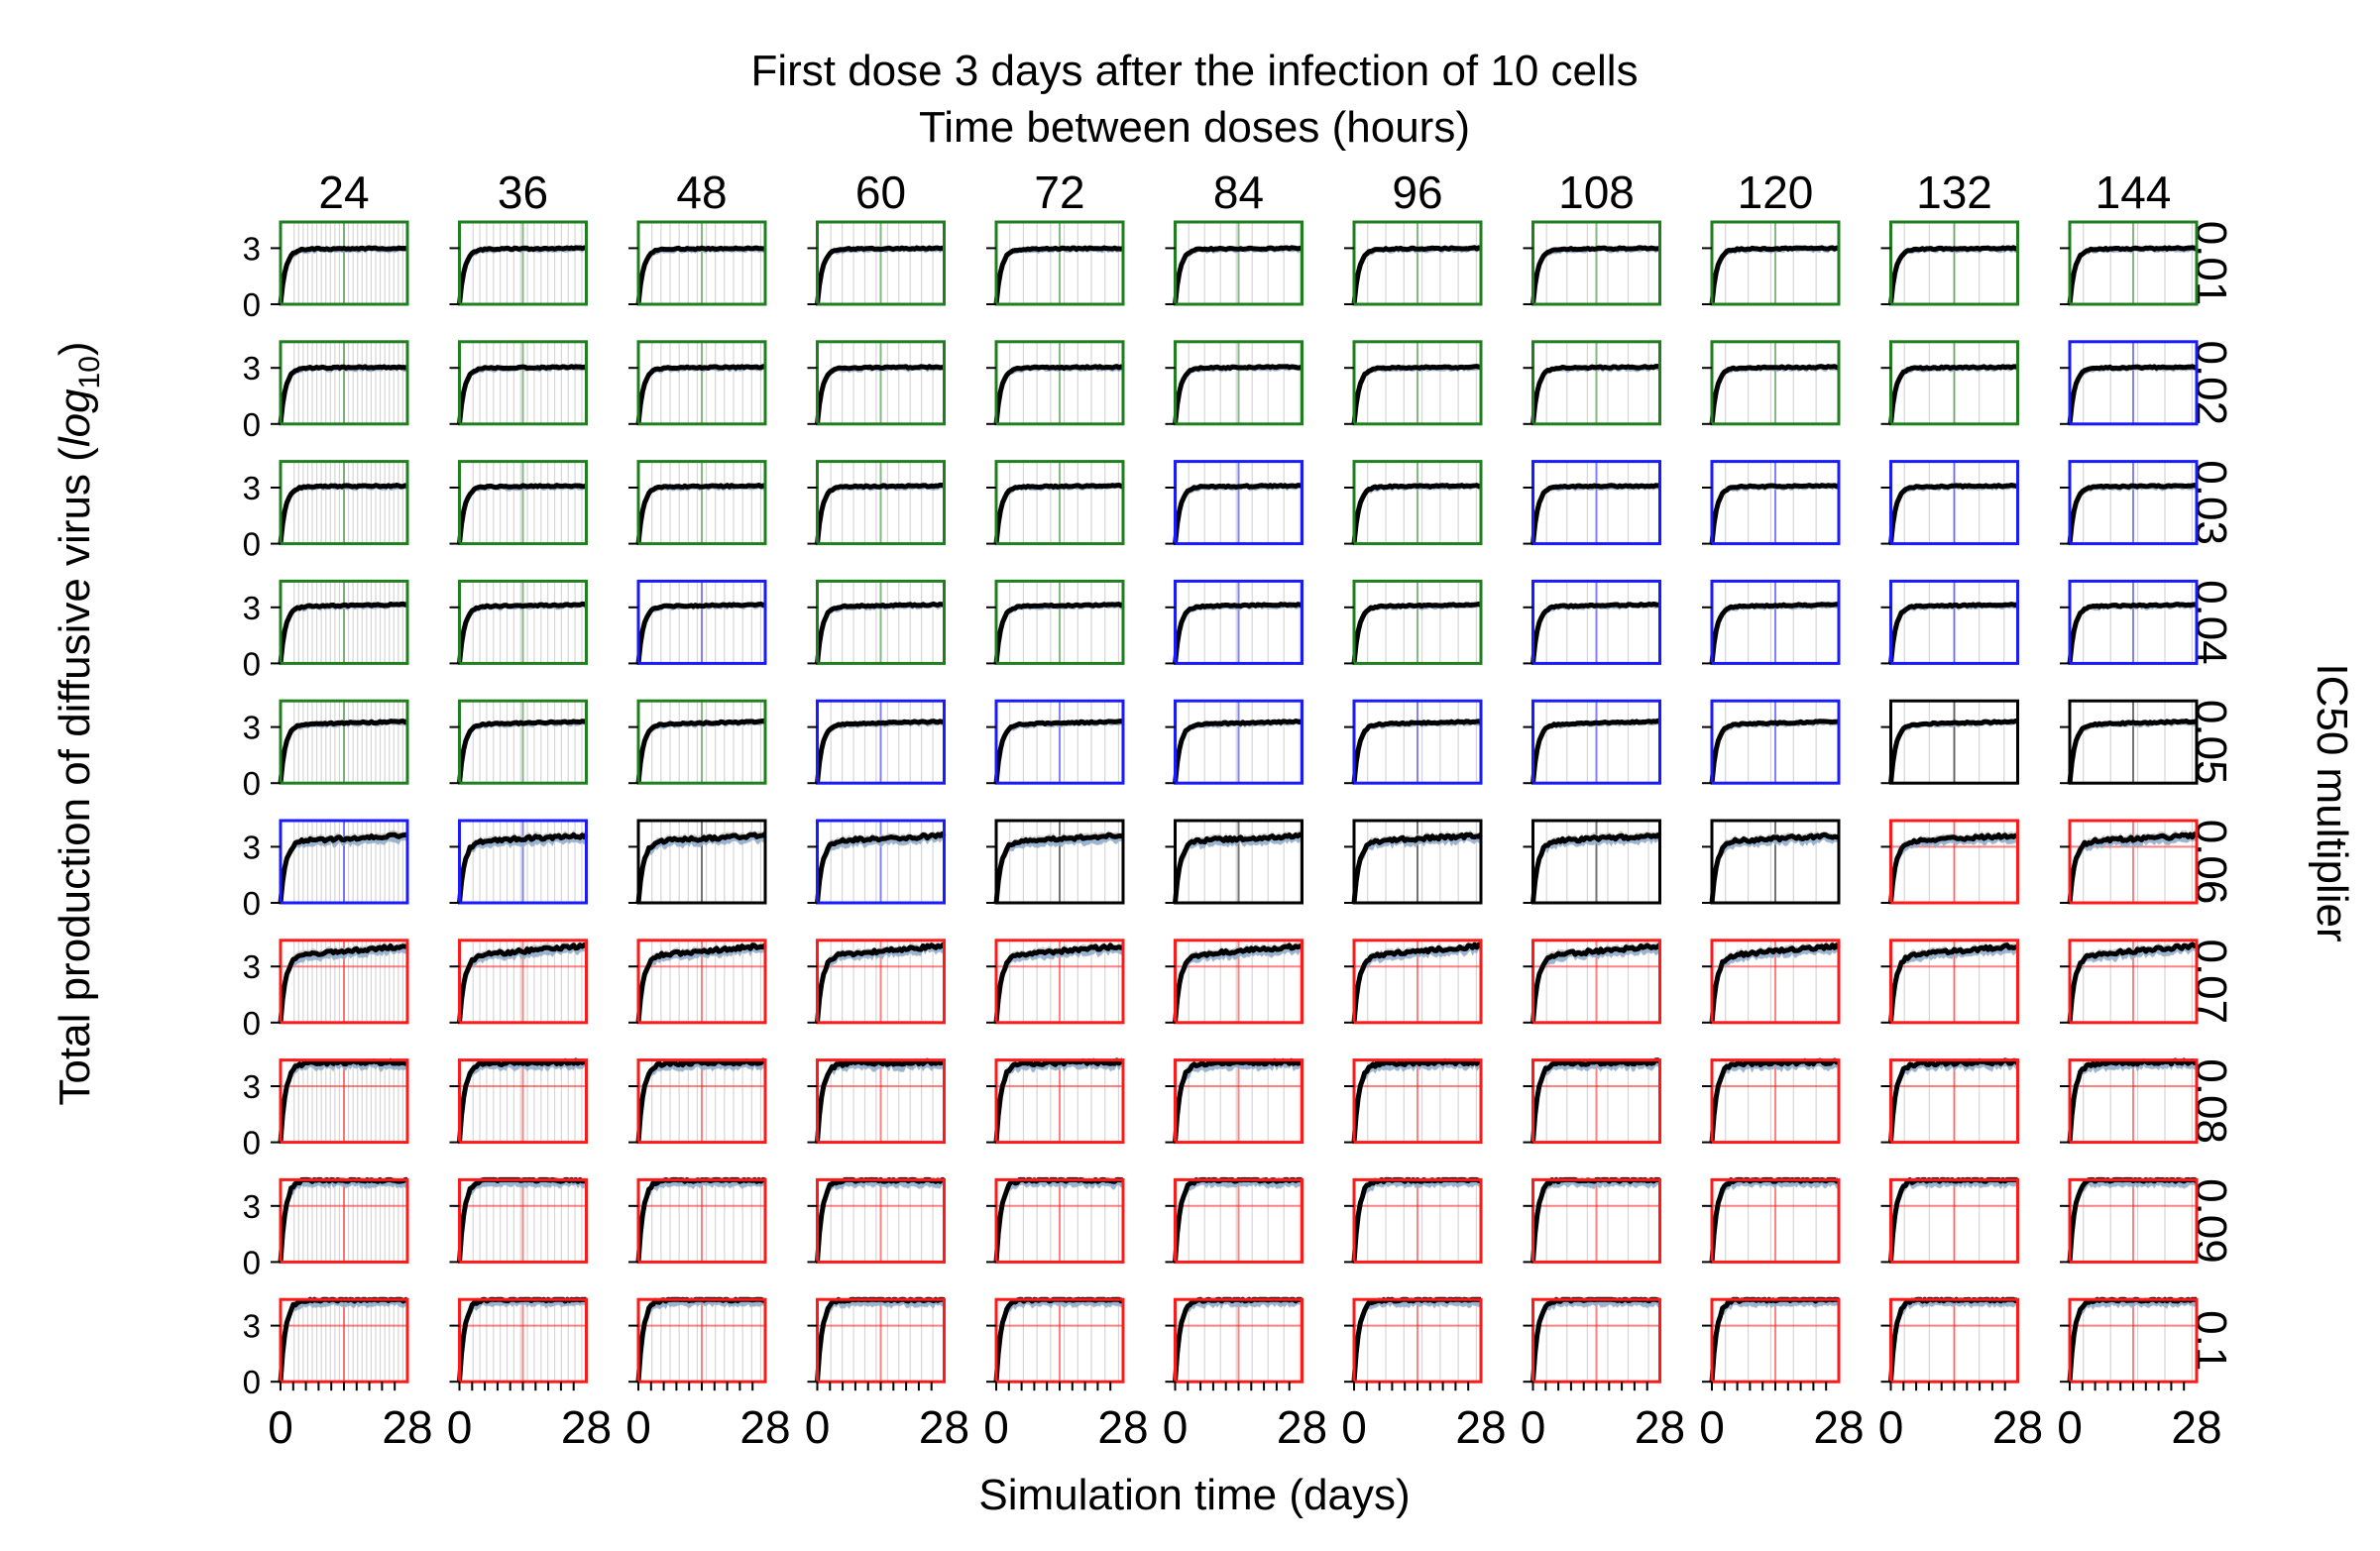  I want to click on x-axis-label: Simulation time (days), so click(1194, 1495).